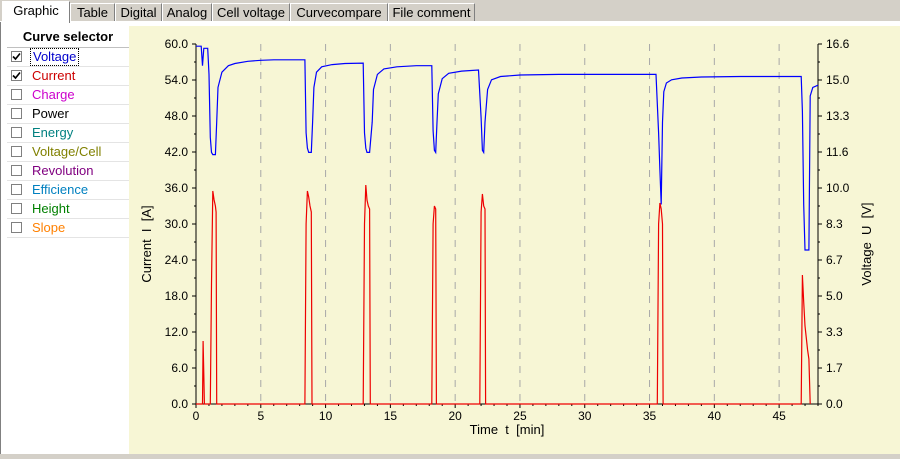  Describe the element at coordinates (455, 416) in the screenshot. I see `x-tick-label: 20` at that location.